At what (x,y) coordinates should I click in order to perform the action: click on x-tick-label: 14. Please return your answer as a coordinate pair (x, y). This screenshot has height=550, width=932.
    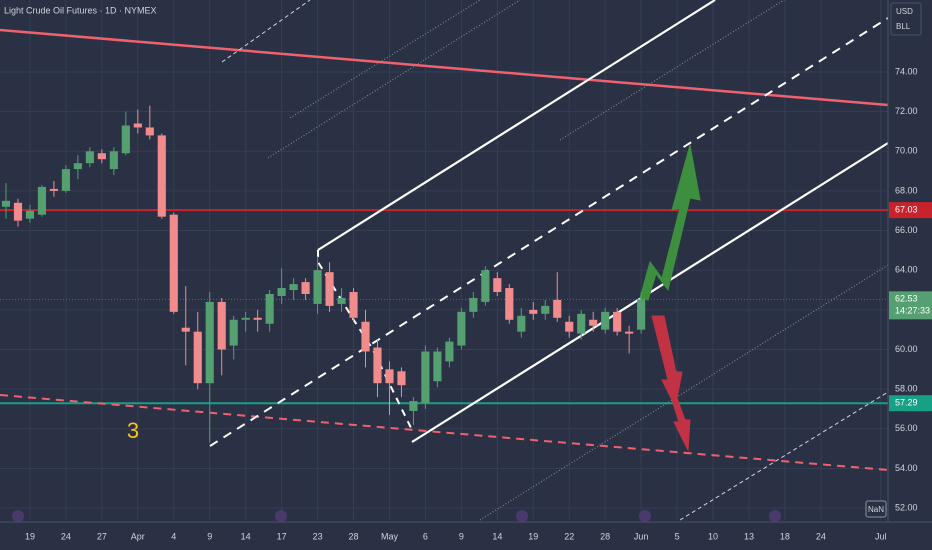
    Looking at the image, I should click on (497, 536).